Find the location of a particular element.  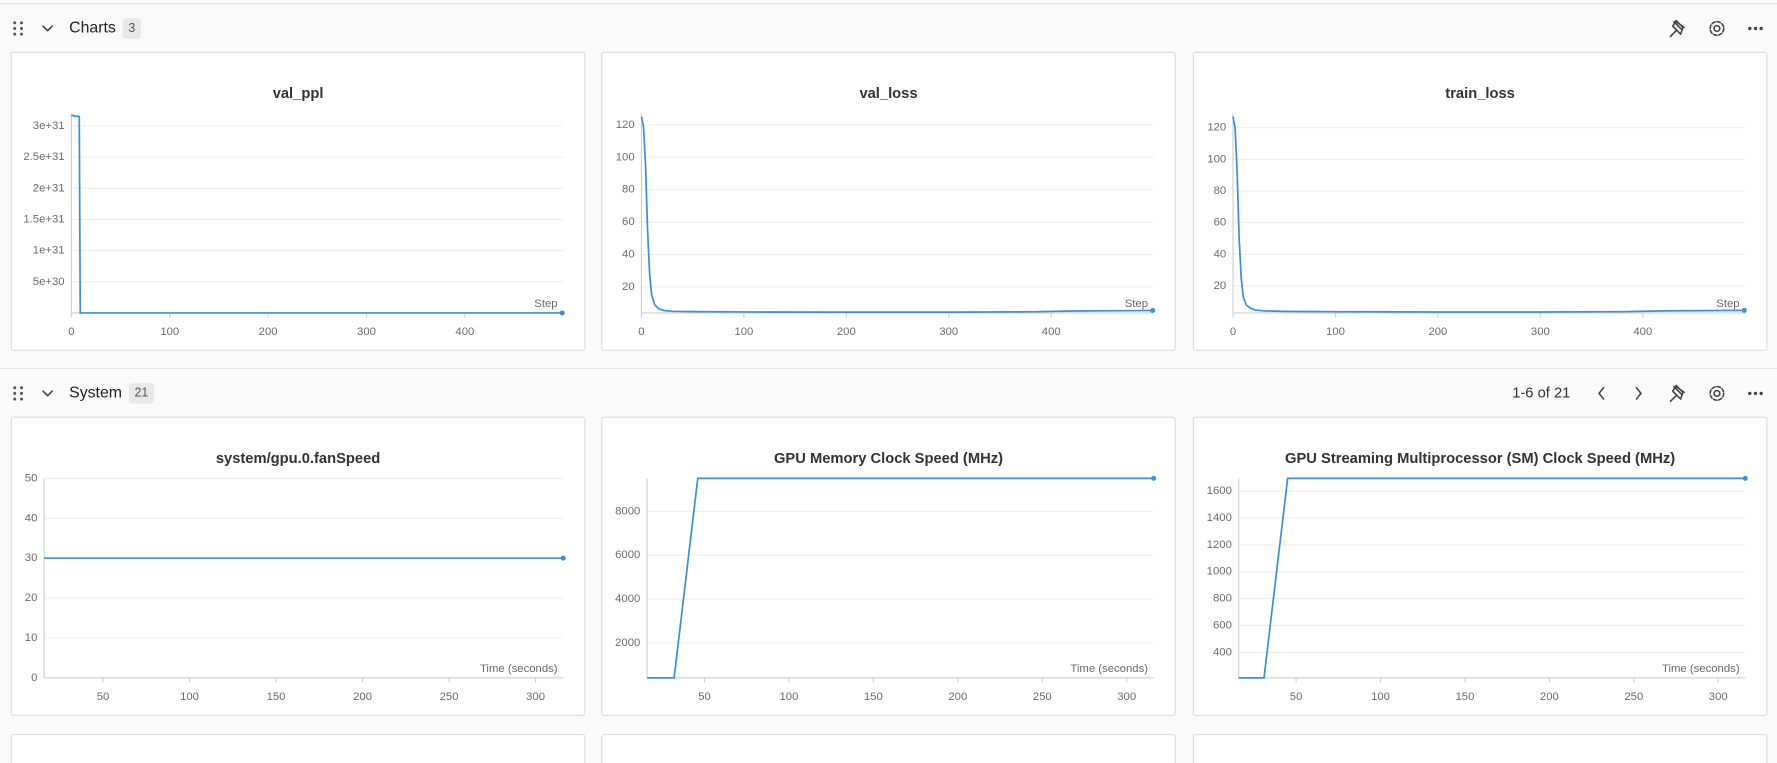

chart-title: val_ppl is located at coordinates (298, 94).